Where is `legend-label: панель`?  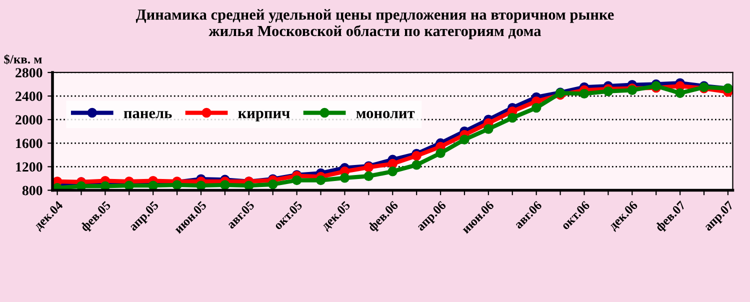
legend-label: панель is located at coordinates (148, 114).